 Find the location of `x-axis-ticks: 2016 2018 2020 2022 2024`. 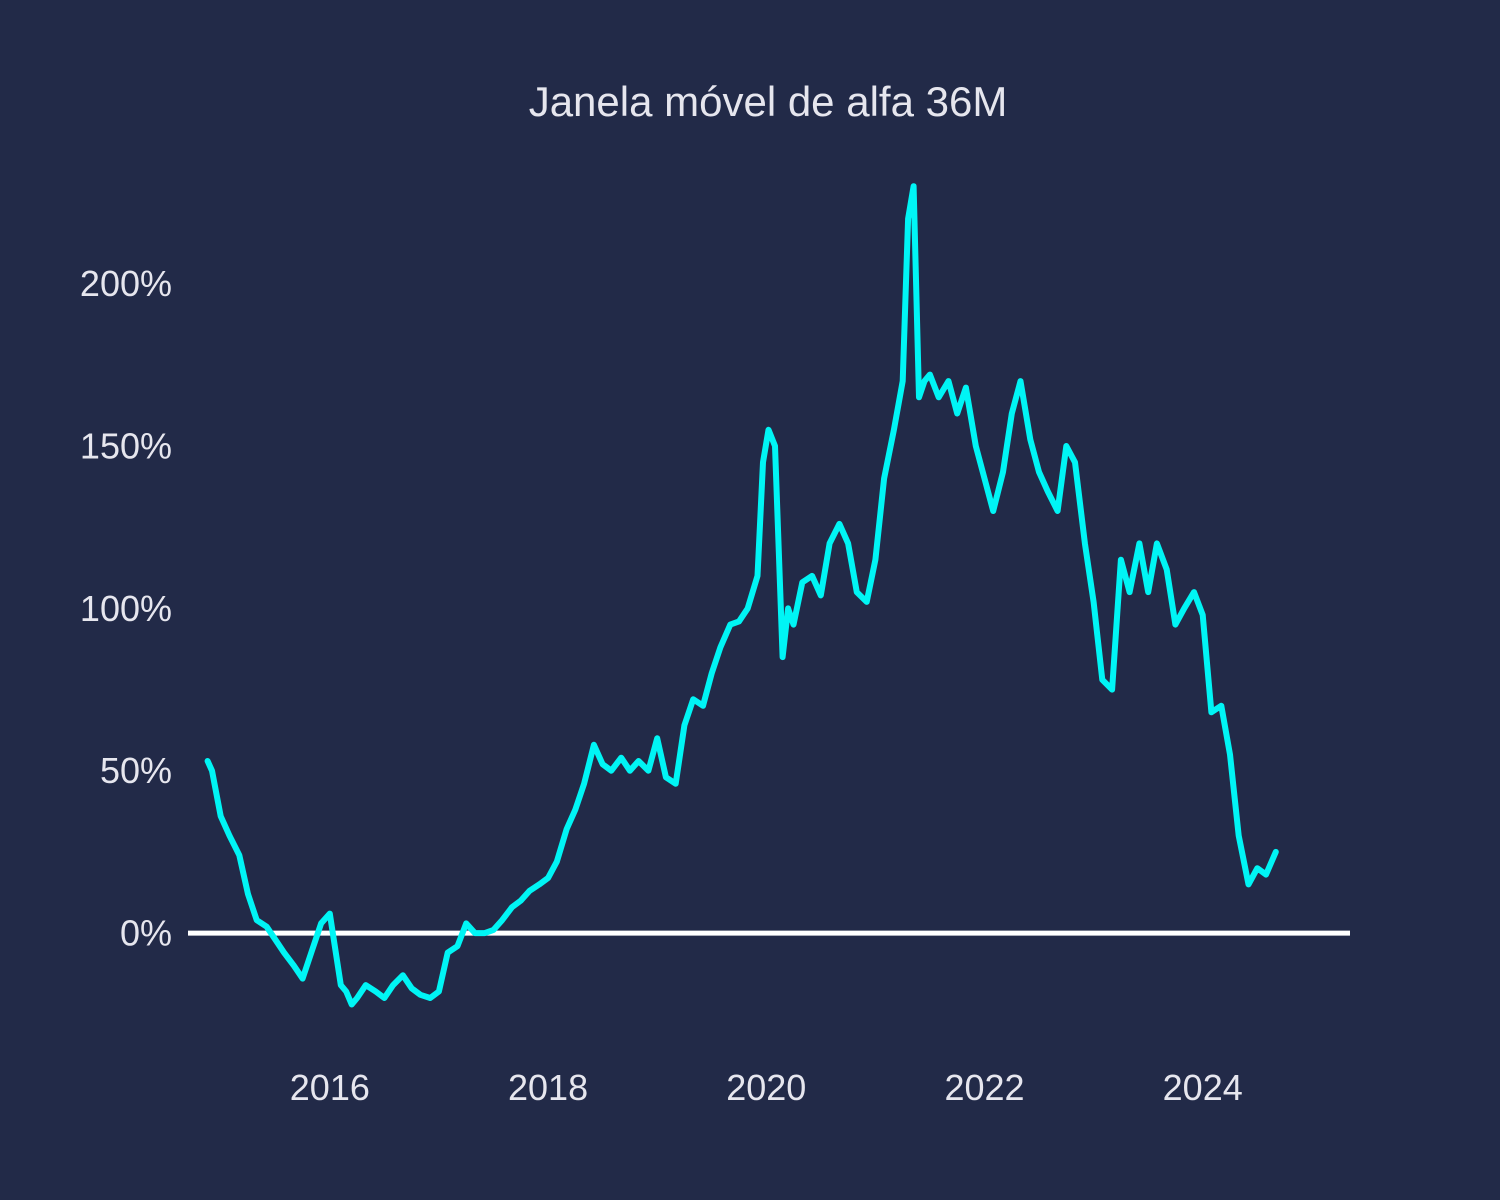

x-axis-ticks: 2016 2018 2020 2022 2024 is located at coordinates (766, 1087).